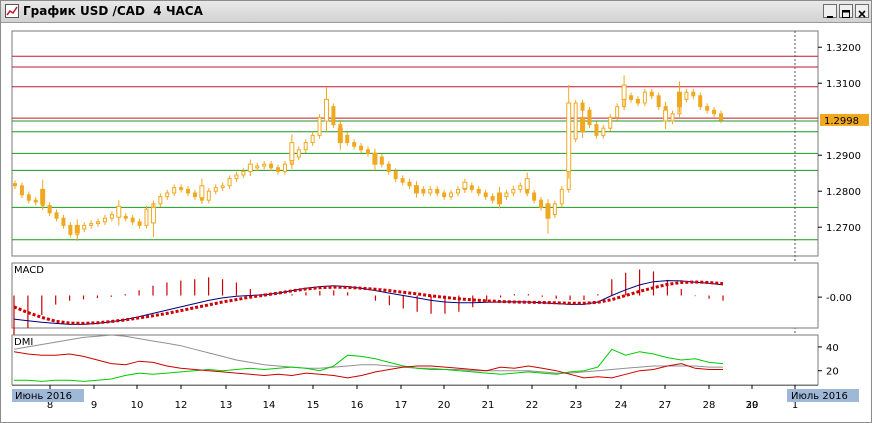  What do you see at coordinates (862, 14) in the screenshot?
I see `close-icon` at bounding box center [862, 14].